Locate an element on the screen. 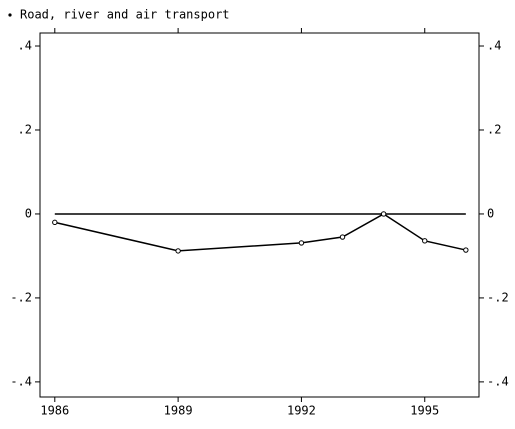 The width and height of the screenshot is (515, 429). legend-marker is located at coordinates (10, 15).